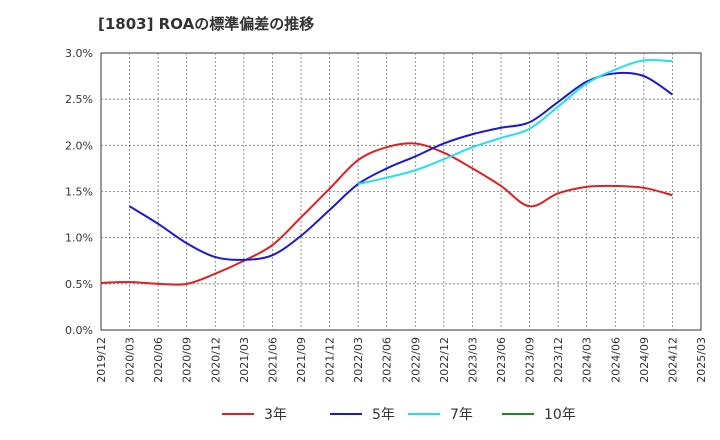  Describe the element at coordinates (461, 415) in the screenshot. I see `legend-label-7y: 7年` at that location.